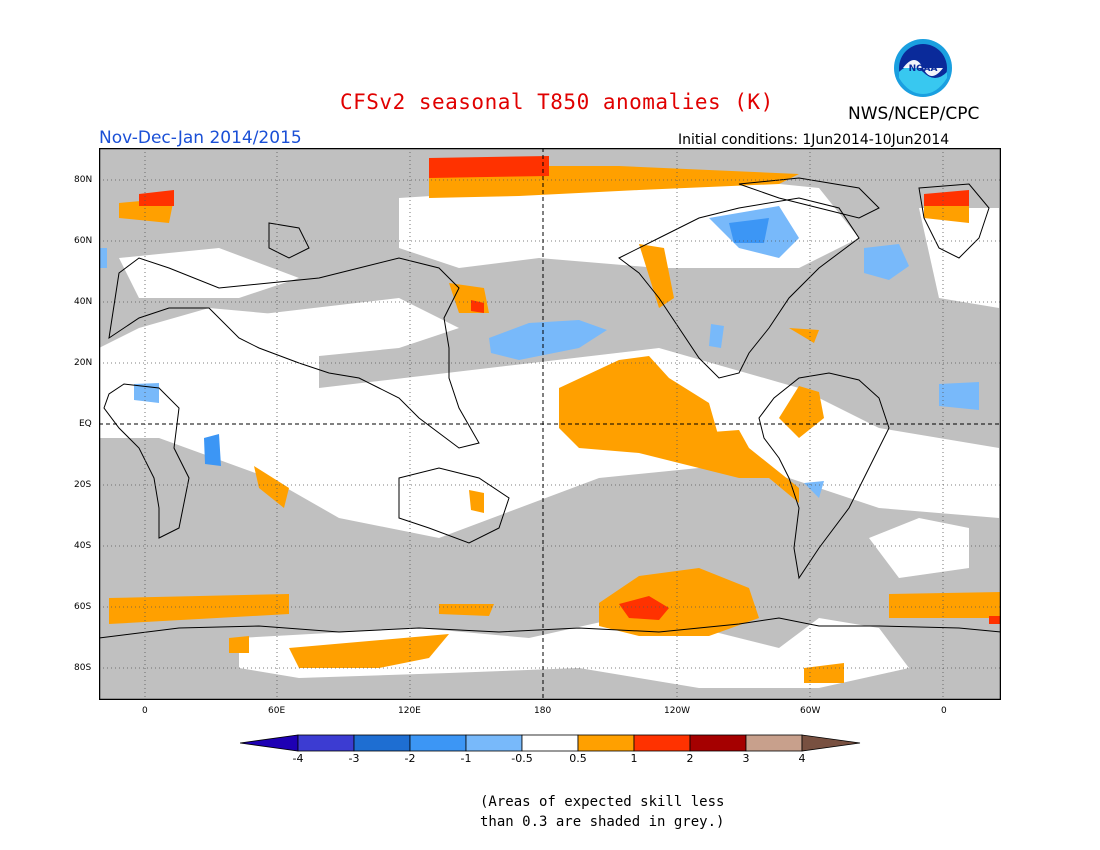  I want to click on logo-text: NOAA, so click(923, 69).